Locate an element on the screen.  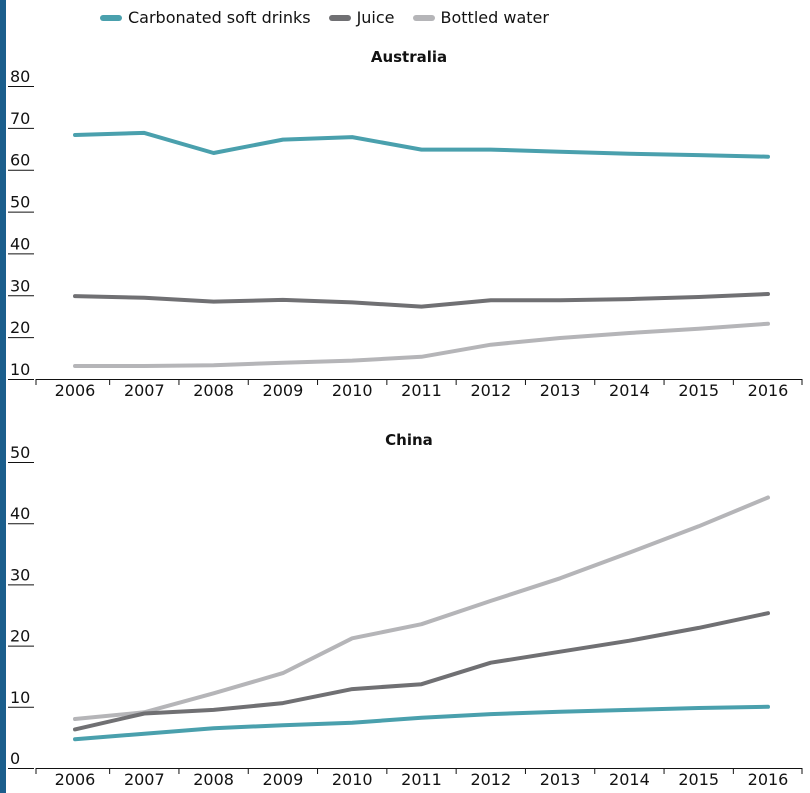
china-title: China is located at coordinates (409, 440).